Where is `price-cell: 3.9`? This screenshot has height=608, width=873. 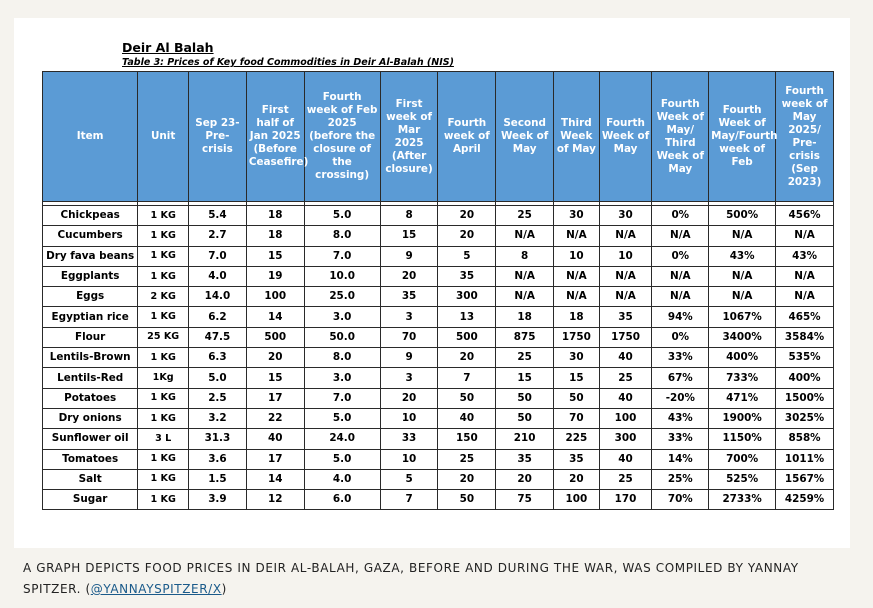
price-cell: 3.9 is located at coordinates (217, 500).